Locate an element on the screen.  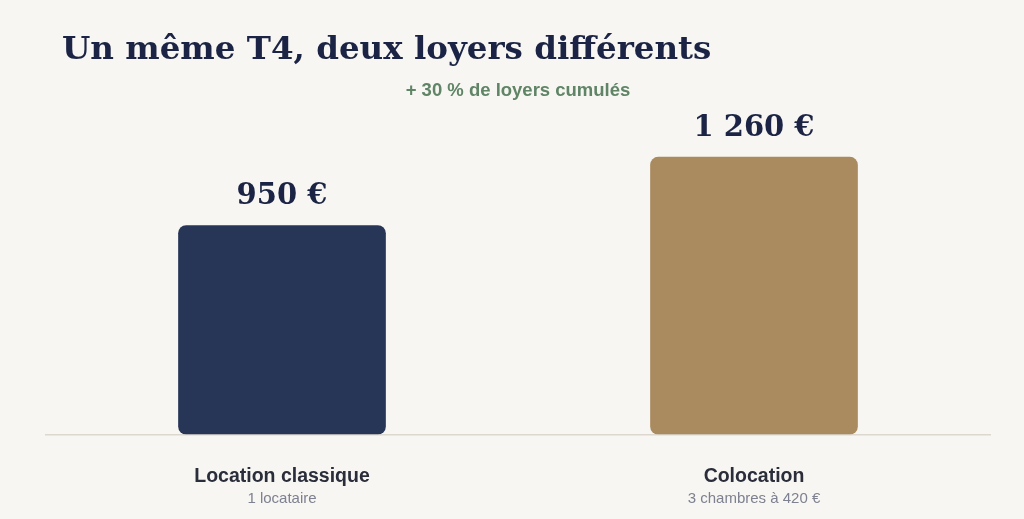
x-tick-label: Location classique is located at coordinates (282, 474).